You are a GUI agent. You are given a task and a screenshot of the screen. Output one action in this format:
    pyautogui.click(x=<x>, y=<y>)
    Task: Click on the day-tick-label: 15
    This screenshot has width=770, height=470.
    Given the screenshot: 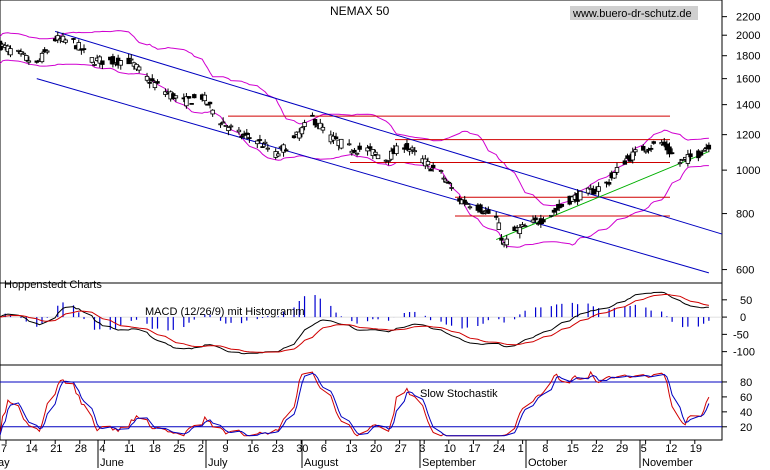 What is the action you would take?
    pyautogui.click(x=573, y=449)
    